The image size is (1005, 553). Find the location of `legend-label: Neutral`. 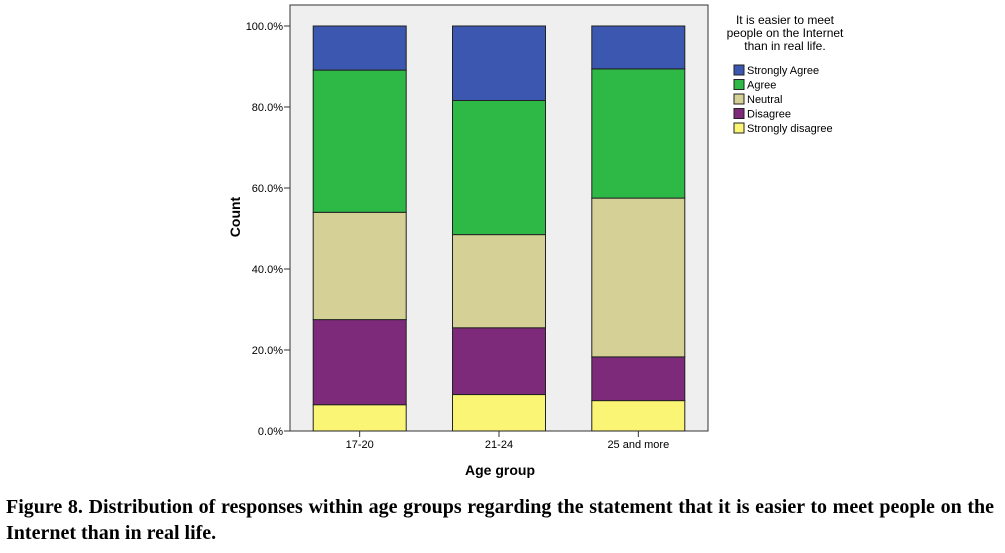

legend-label: Neutral is located at coordinates (764, 100).